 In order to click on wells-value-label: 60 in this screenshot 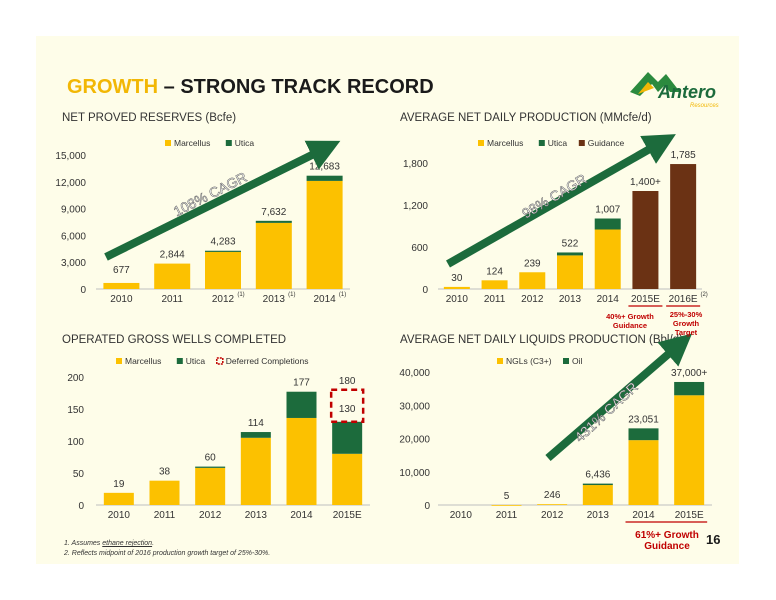, I will do `click(211, 458)`.